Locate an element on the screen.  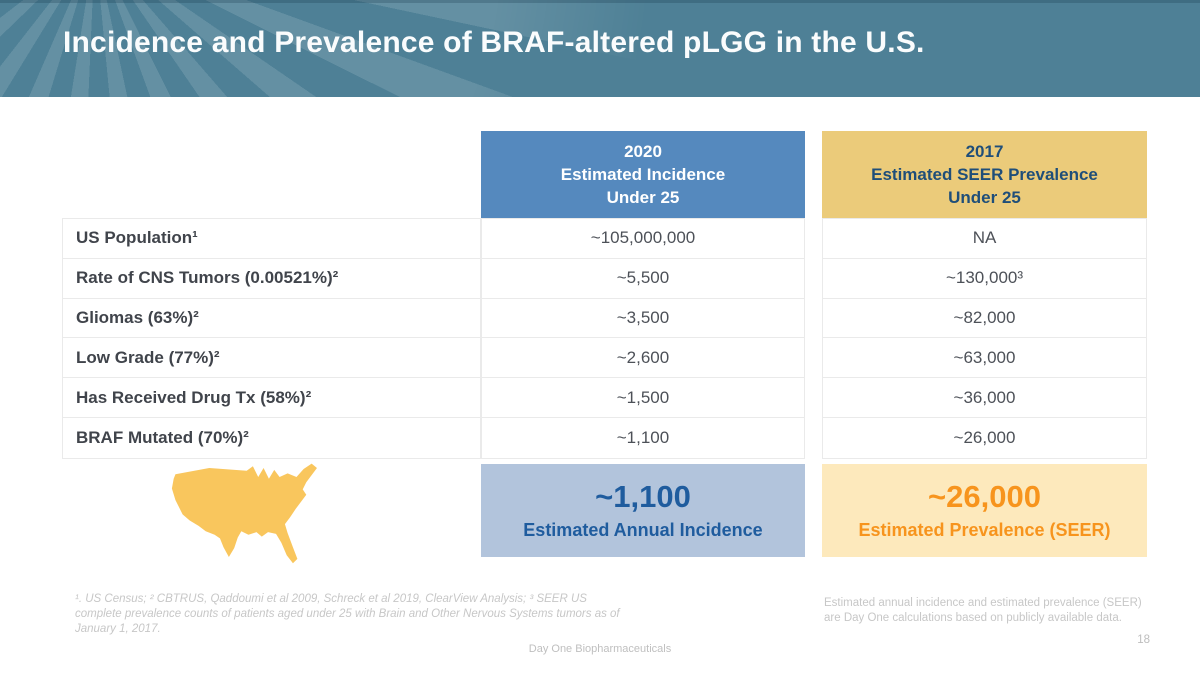
prevalence-value: ~130,000³ is located at coordinates (984, 279).